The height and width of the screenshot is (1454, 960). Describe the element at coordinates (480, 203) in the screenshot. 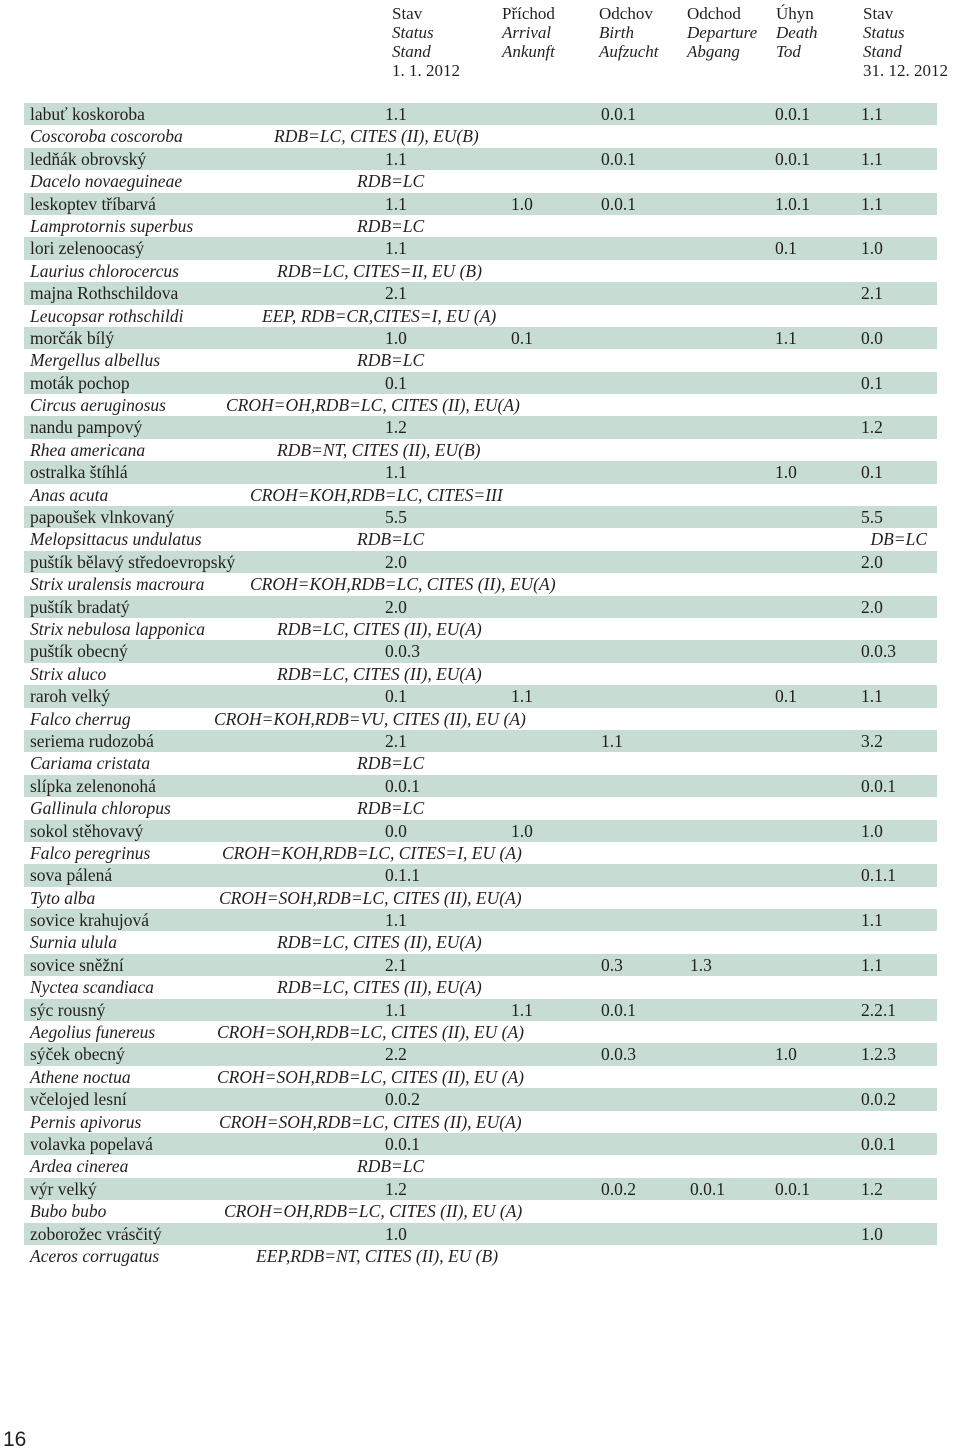

I see `table-row: leskoptev tříbarvá 1.1 1.0 0.0.1 1.0.1 1.1` at that location.